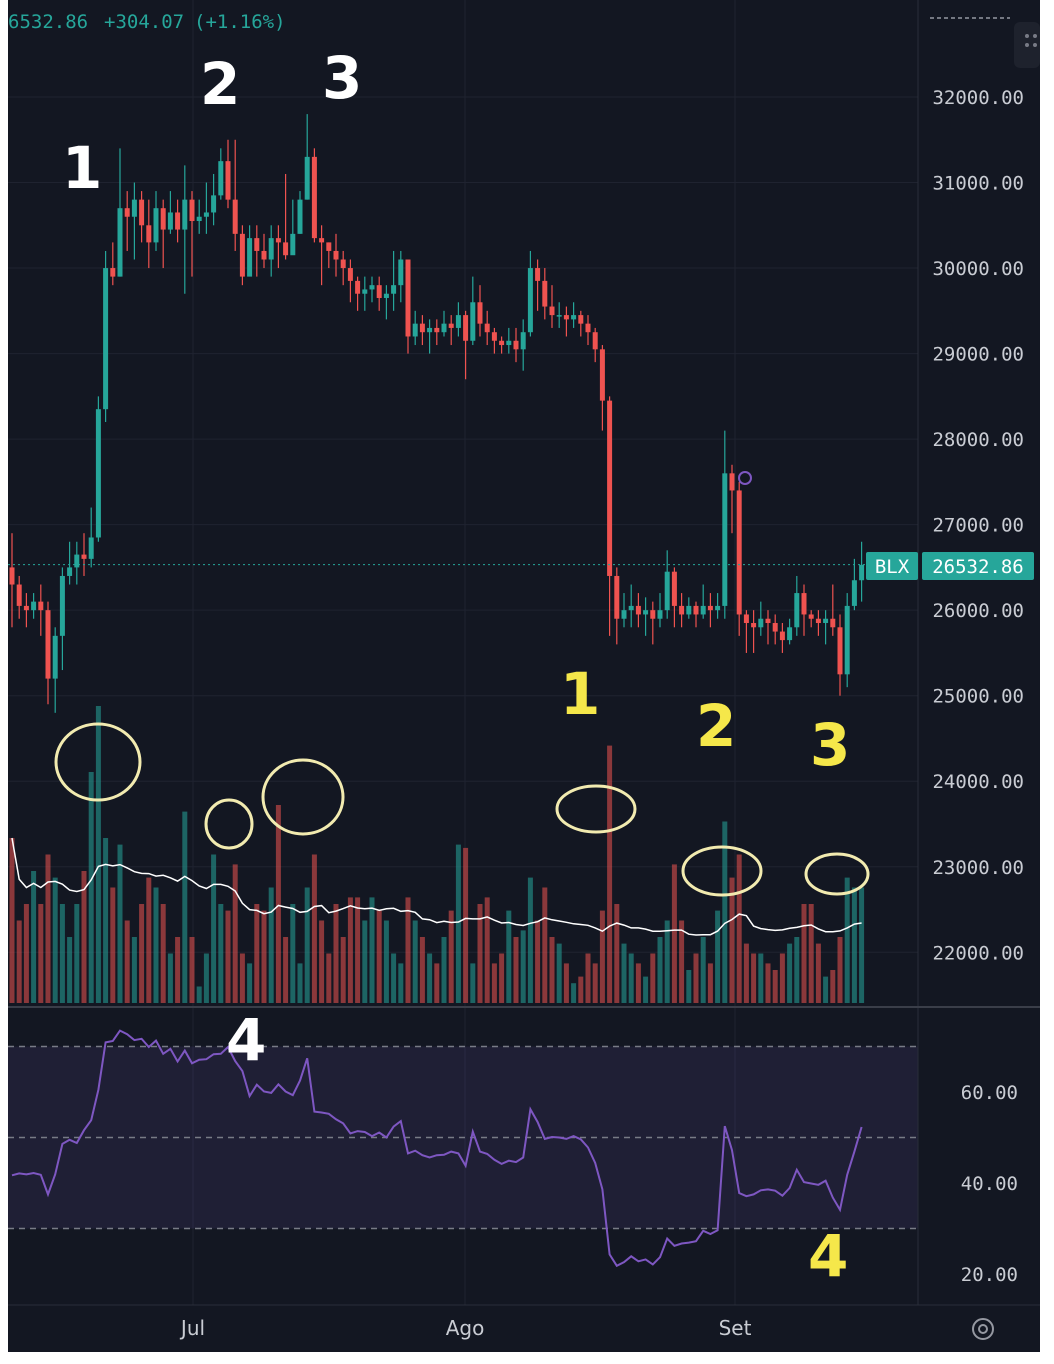 This screenshot has height=1364, width=1054. I want to click on annotation-white-2: 2, so click(220, 84).